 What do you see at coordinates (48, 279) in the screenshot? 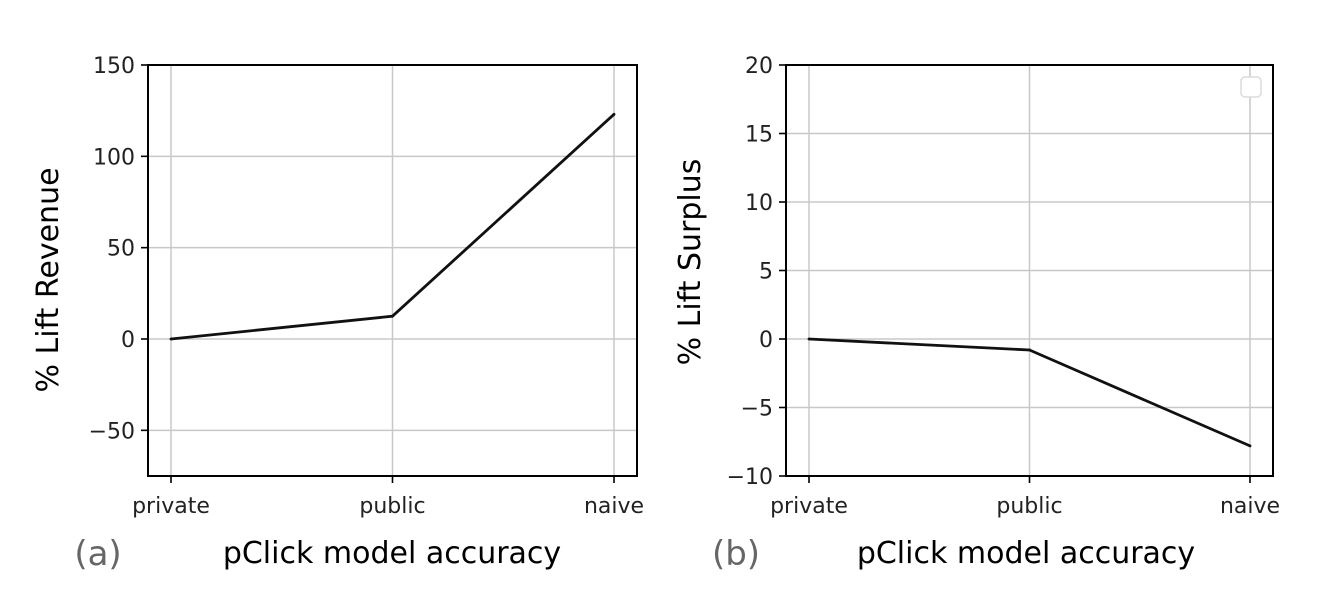
I see `y-axis-label: % Lift Revenue` at bounding box center [48, 279].